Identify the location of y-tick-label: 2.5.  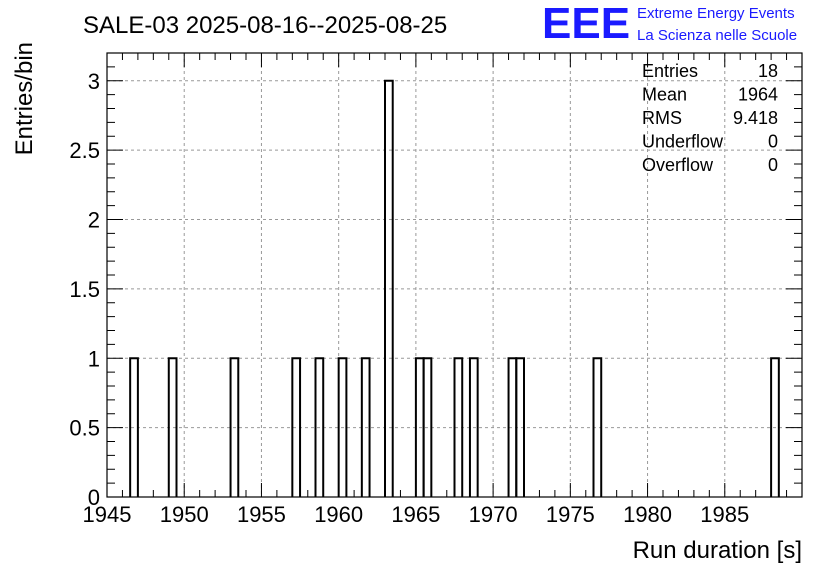
(84, 150).